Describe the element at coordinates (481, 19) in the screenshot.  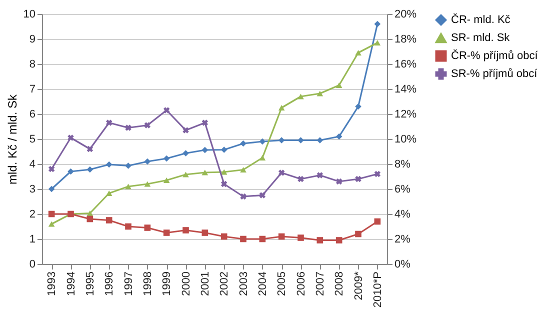
I see `legend-label: ČR- mld. Kč` at that location.